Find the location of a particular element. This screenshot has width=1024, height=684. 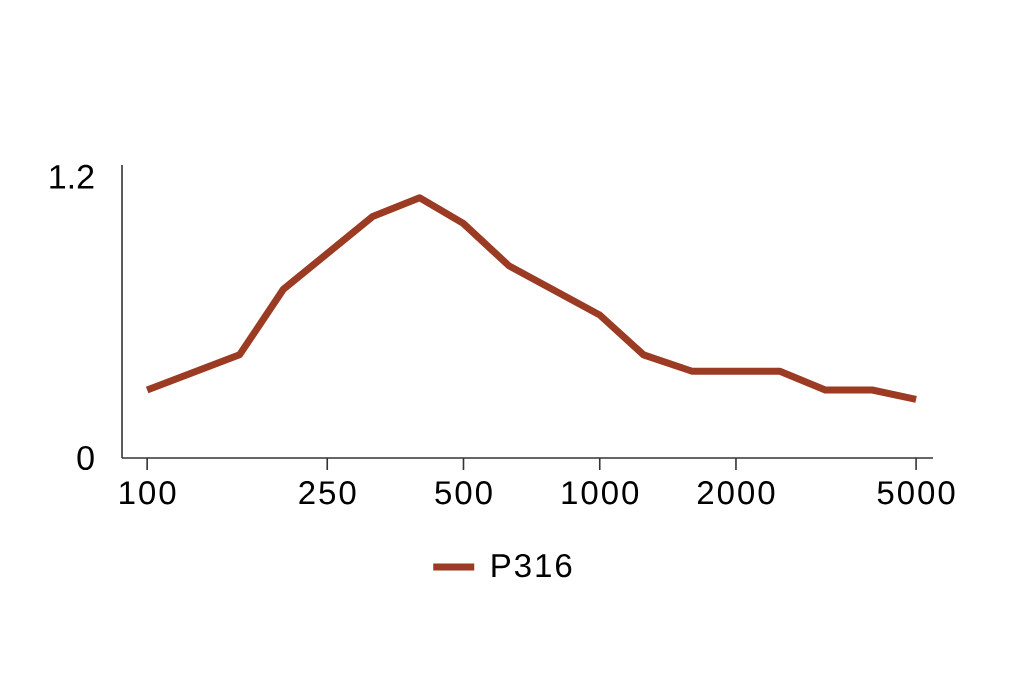

x-tick-label: 2000 is located at coordinates (736, 493).